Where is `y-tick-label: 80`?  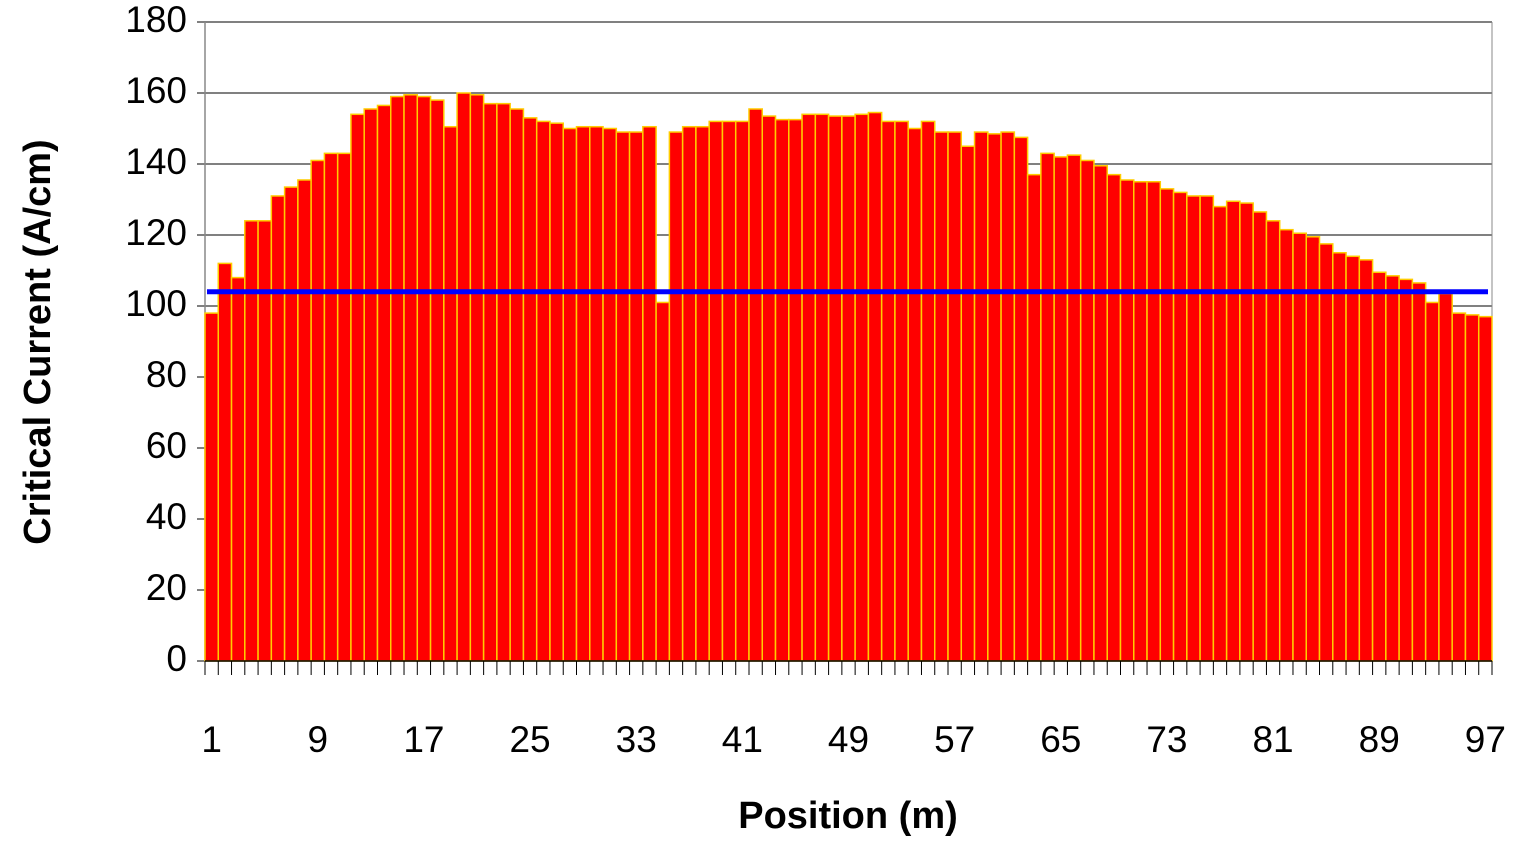
y-tick-label: 80 is located at coordinates (166, 374).